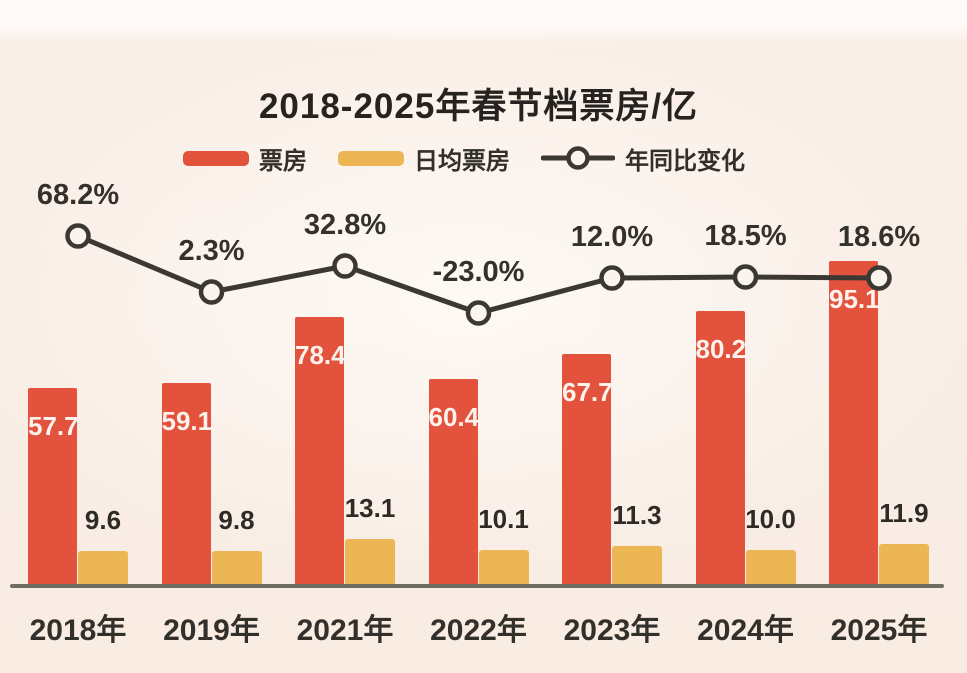 The image size is (967, 673). Describe the element at coordinates (462, 161) in the screenshot. I see `legend-label-daily-boxoffice: 日均票房` at that location.